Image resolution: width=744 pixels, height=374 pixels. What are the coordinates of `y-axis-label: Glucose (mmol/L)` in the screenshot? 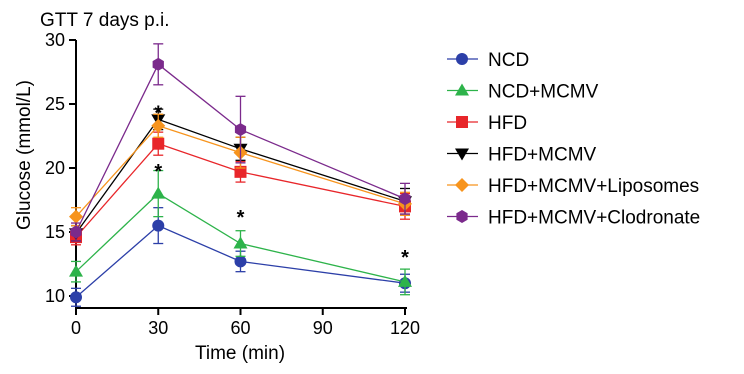 It's located at (24, 155).